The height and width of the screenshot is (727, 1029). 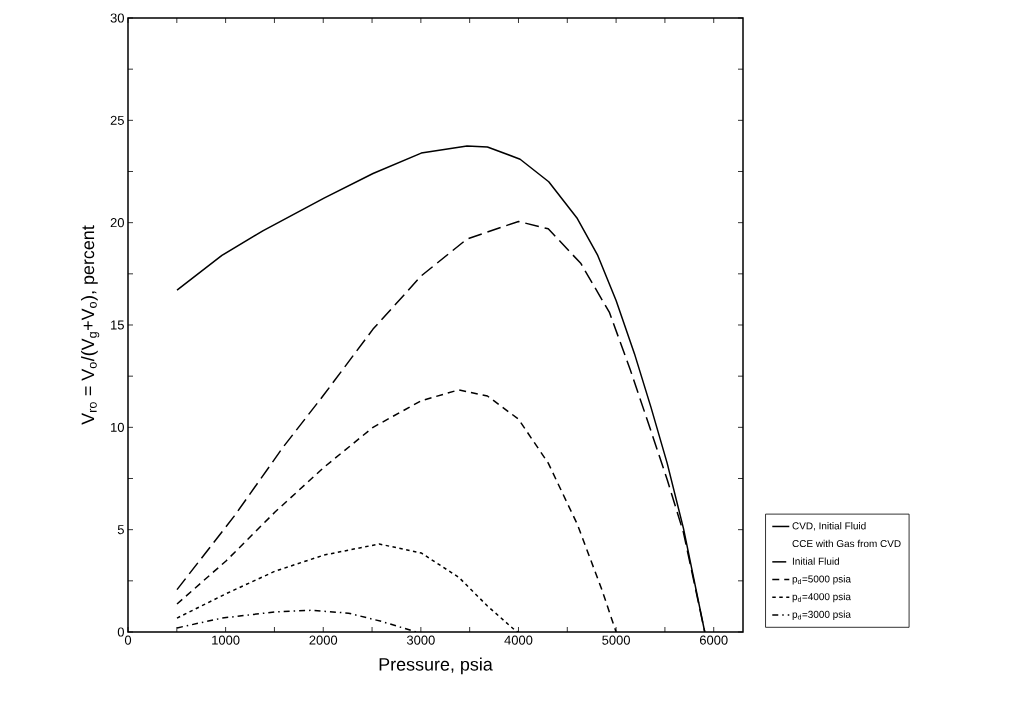 What do you see at coordinates (436, 666) in the screenshot?
I see `x-axis-title: Pressure, psia` at bounding box center [436, 666].